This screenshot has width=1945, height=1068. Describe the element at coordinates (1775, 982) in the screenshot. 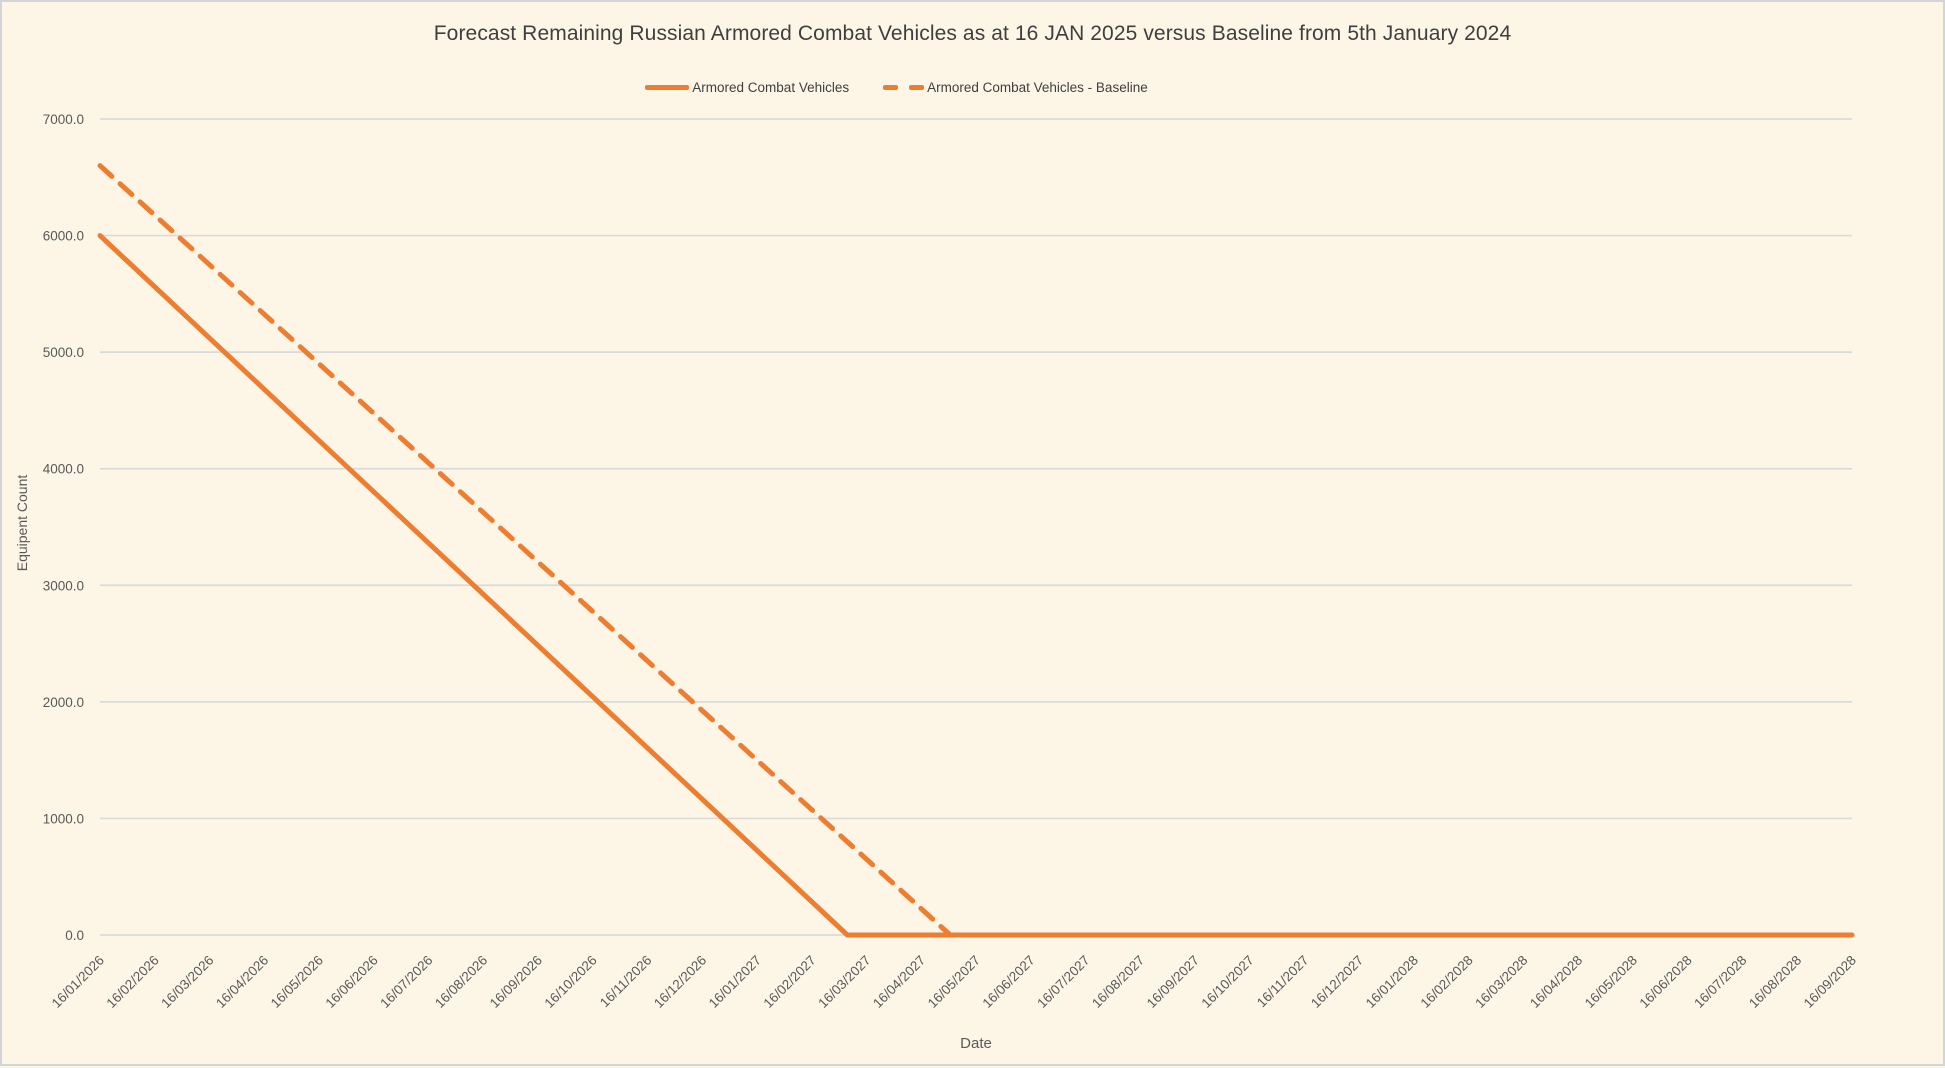

I see `x-axis-tick-label: 16/08/2028` at that location.